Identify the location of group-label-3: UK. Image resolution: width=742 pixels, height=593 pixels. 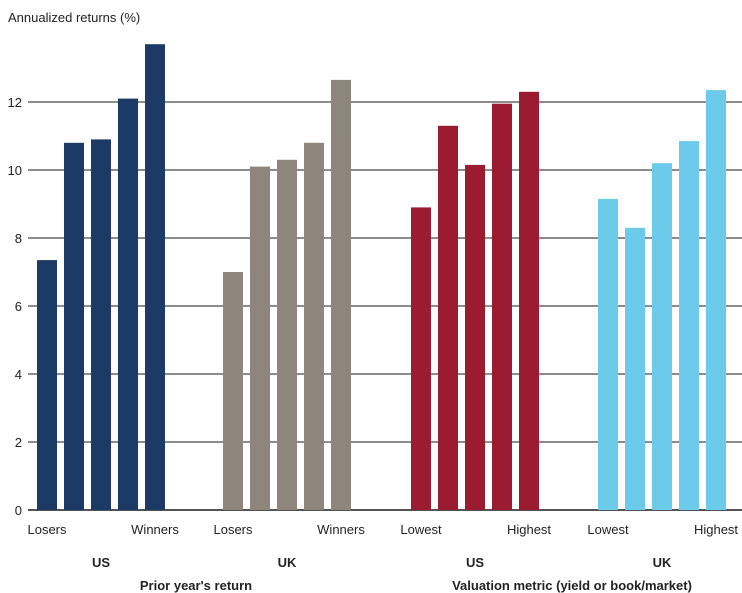
(662, 562).